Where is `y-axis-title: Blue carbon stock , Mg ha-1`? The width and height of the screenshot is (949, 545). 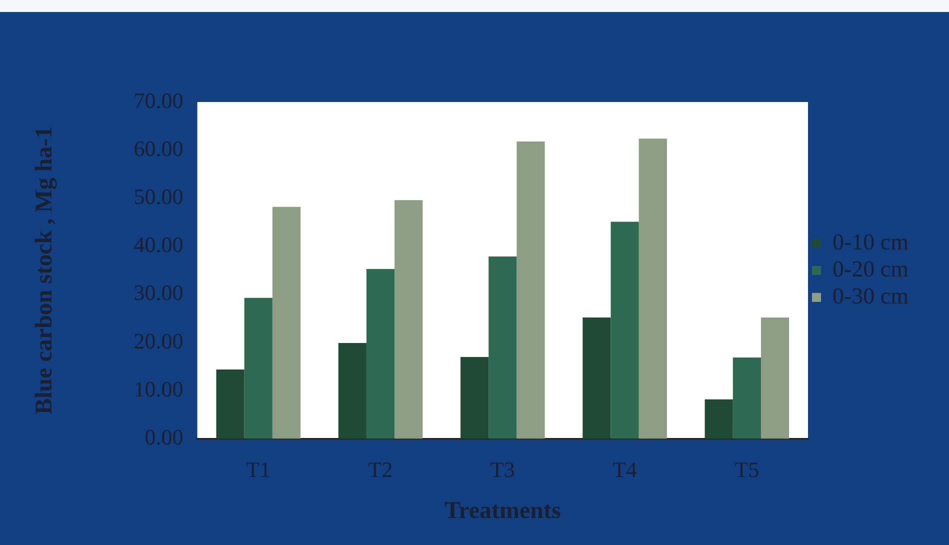 y-axis-title: Blue carbon stock , Mg ha-1 is located at coordinates (45, 270).